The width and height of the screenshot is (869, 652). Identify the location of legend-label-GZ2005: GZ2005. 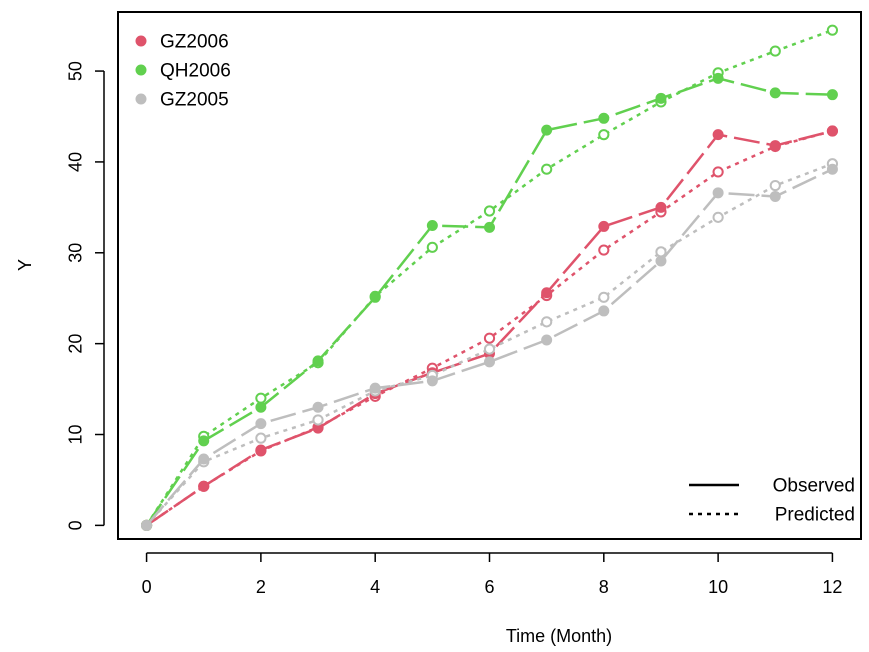
(194, 100).